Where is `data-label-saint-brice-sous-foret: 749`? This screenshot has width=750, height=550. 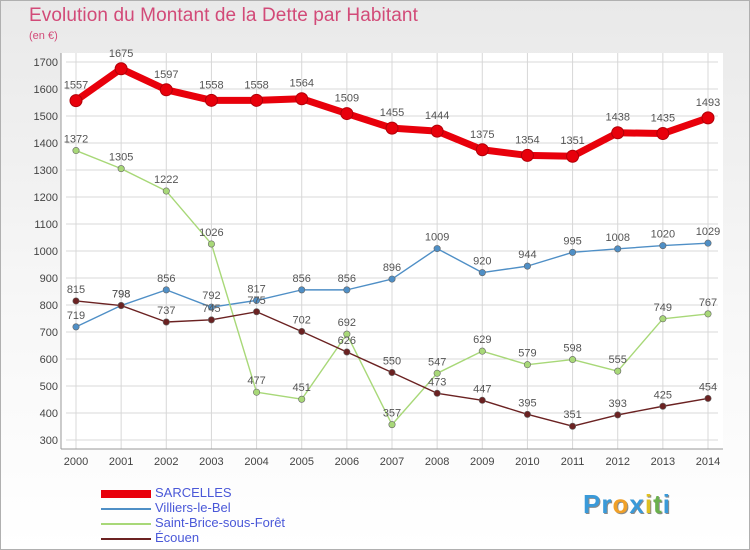
data-label-saint-brice-sous-foret: 749 is located at coordinates (663, 308).